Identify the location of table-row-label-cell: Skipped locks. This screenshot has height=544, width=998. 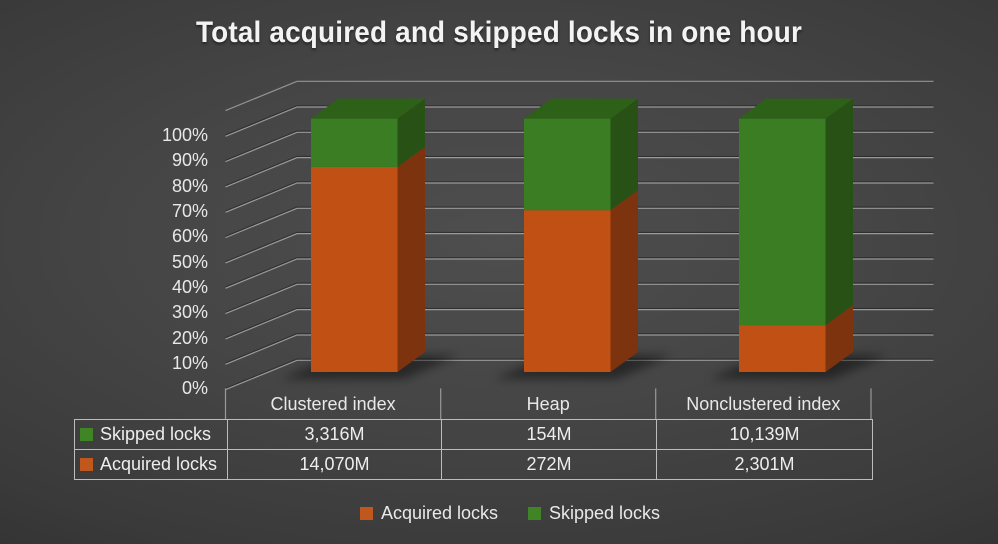
(151, 434).